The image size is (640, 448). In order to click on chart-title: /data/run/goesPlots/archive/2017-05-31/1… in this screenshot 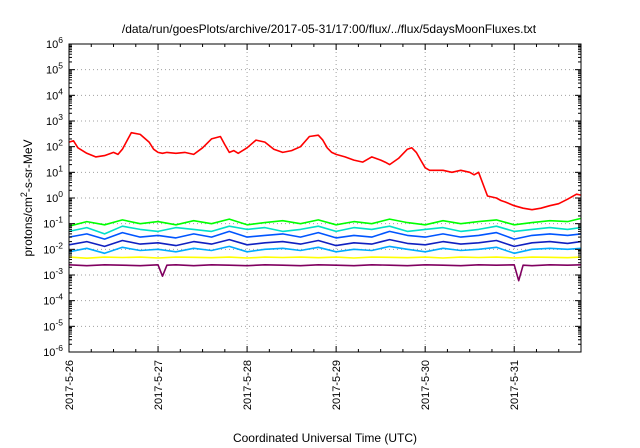, I will do `click(329, 29)`.